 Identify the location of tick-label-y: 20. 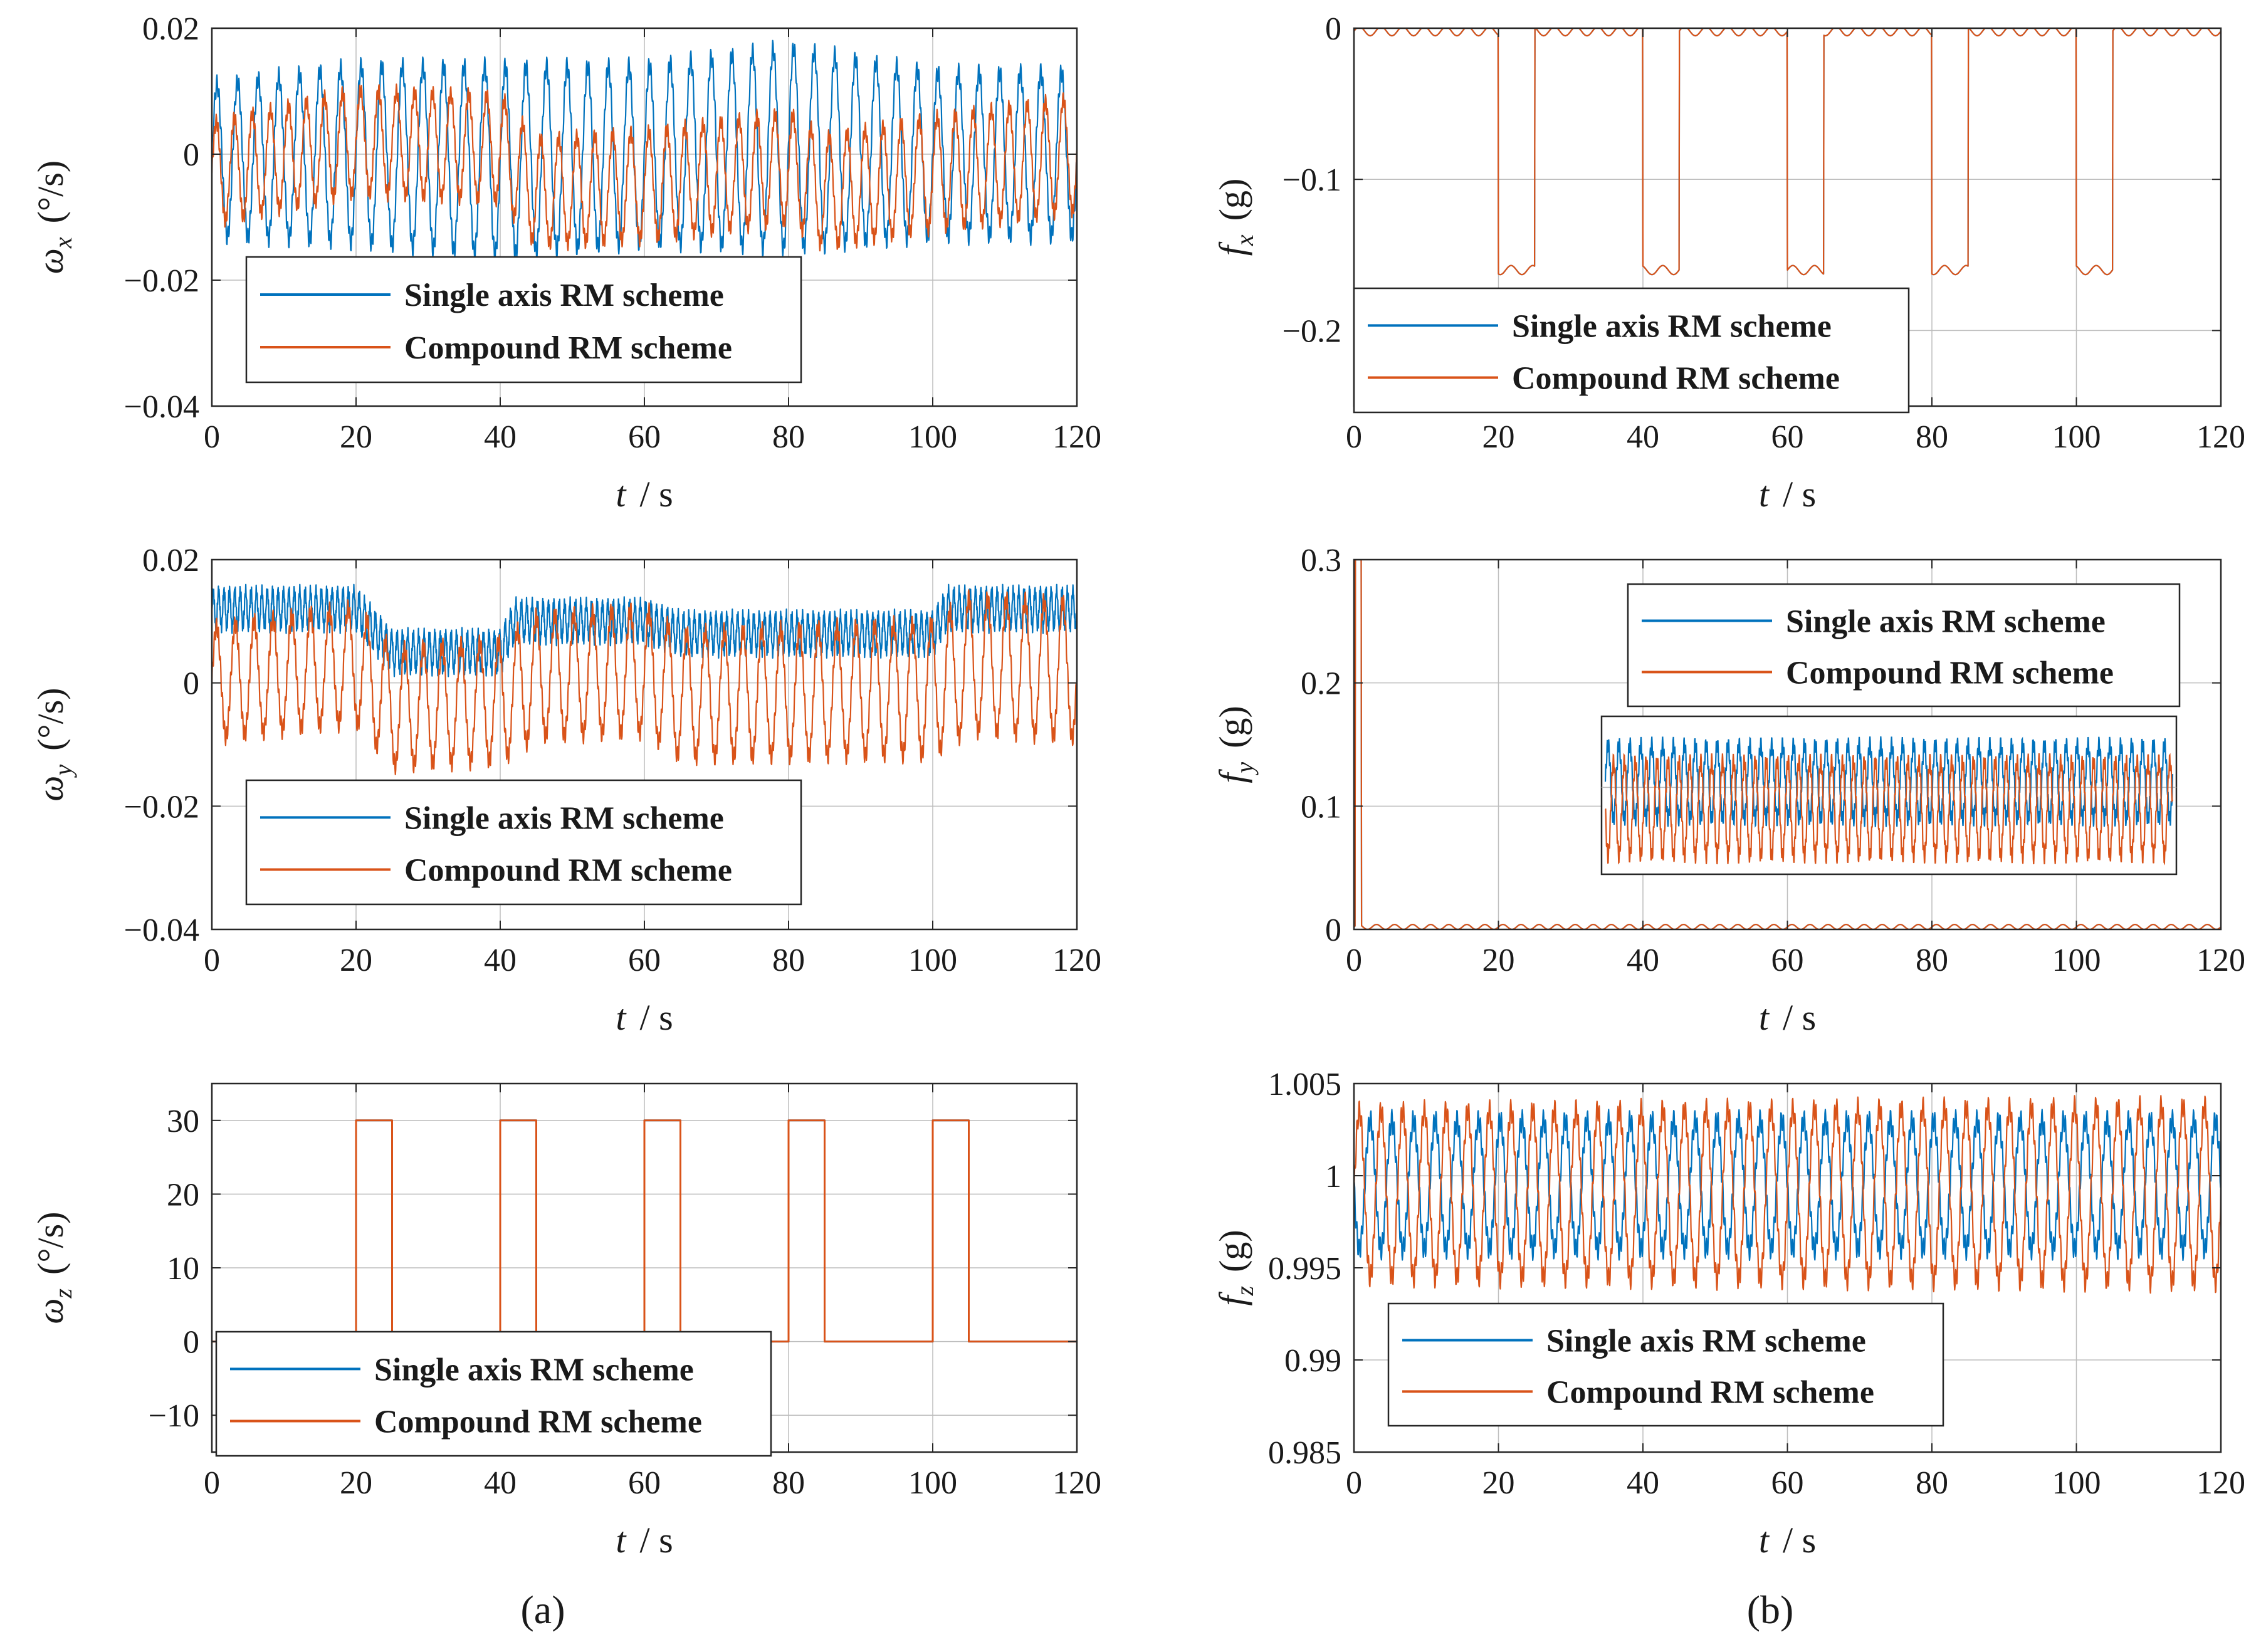
(183, 1195).